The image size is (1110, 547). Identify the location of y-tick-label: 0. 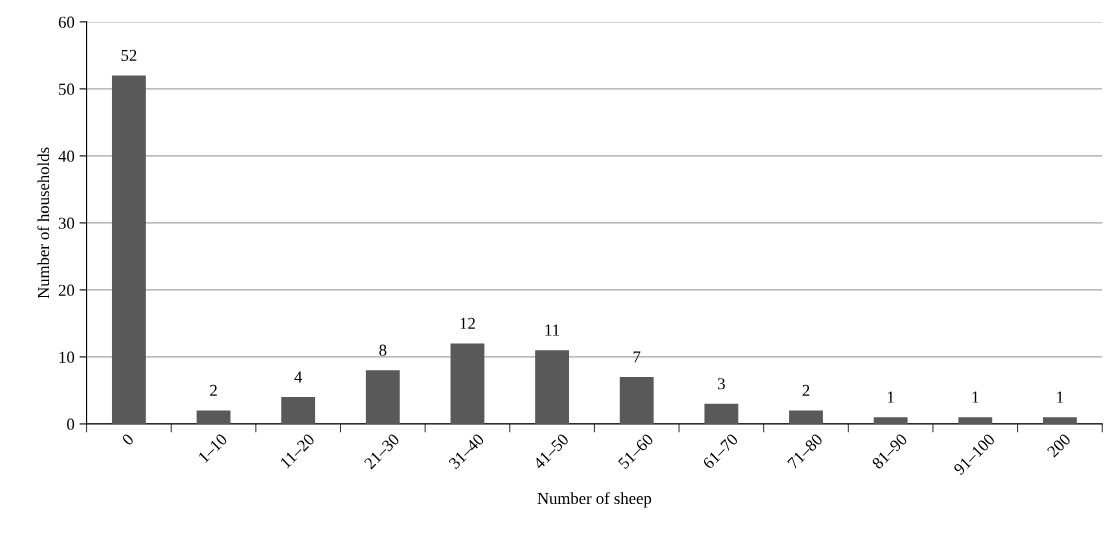
(71, 424).